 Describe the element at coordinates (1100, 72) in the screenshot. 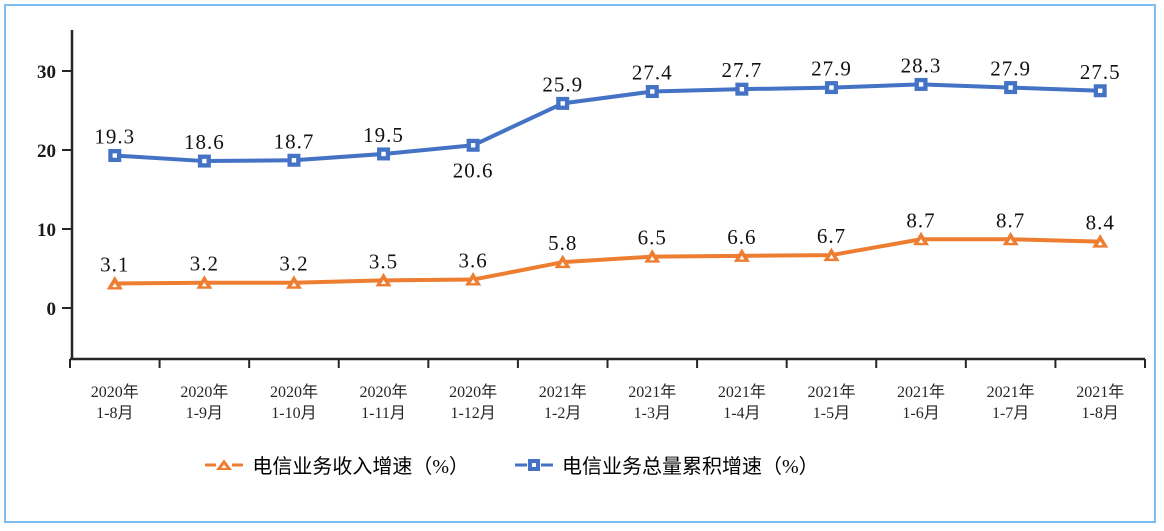

I see `data-label: 27.5` at that location.